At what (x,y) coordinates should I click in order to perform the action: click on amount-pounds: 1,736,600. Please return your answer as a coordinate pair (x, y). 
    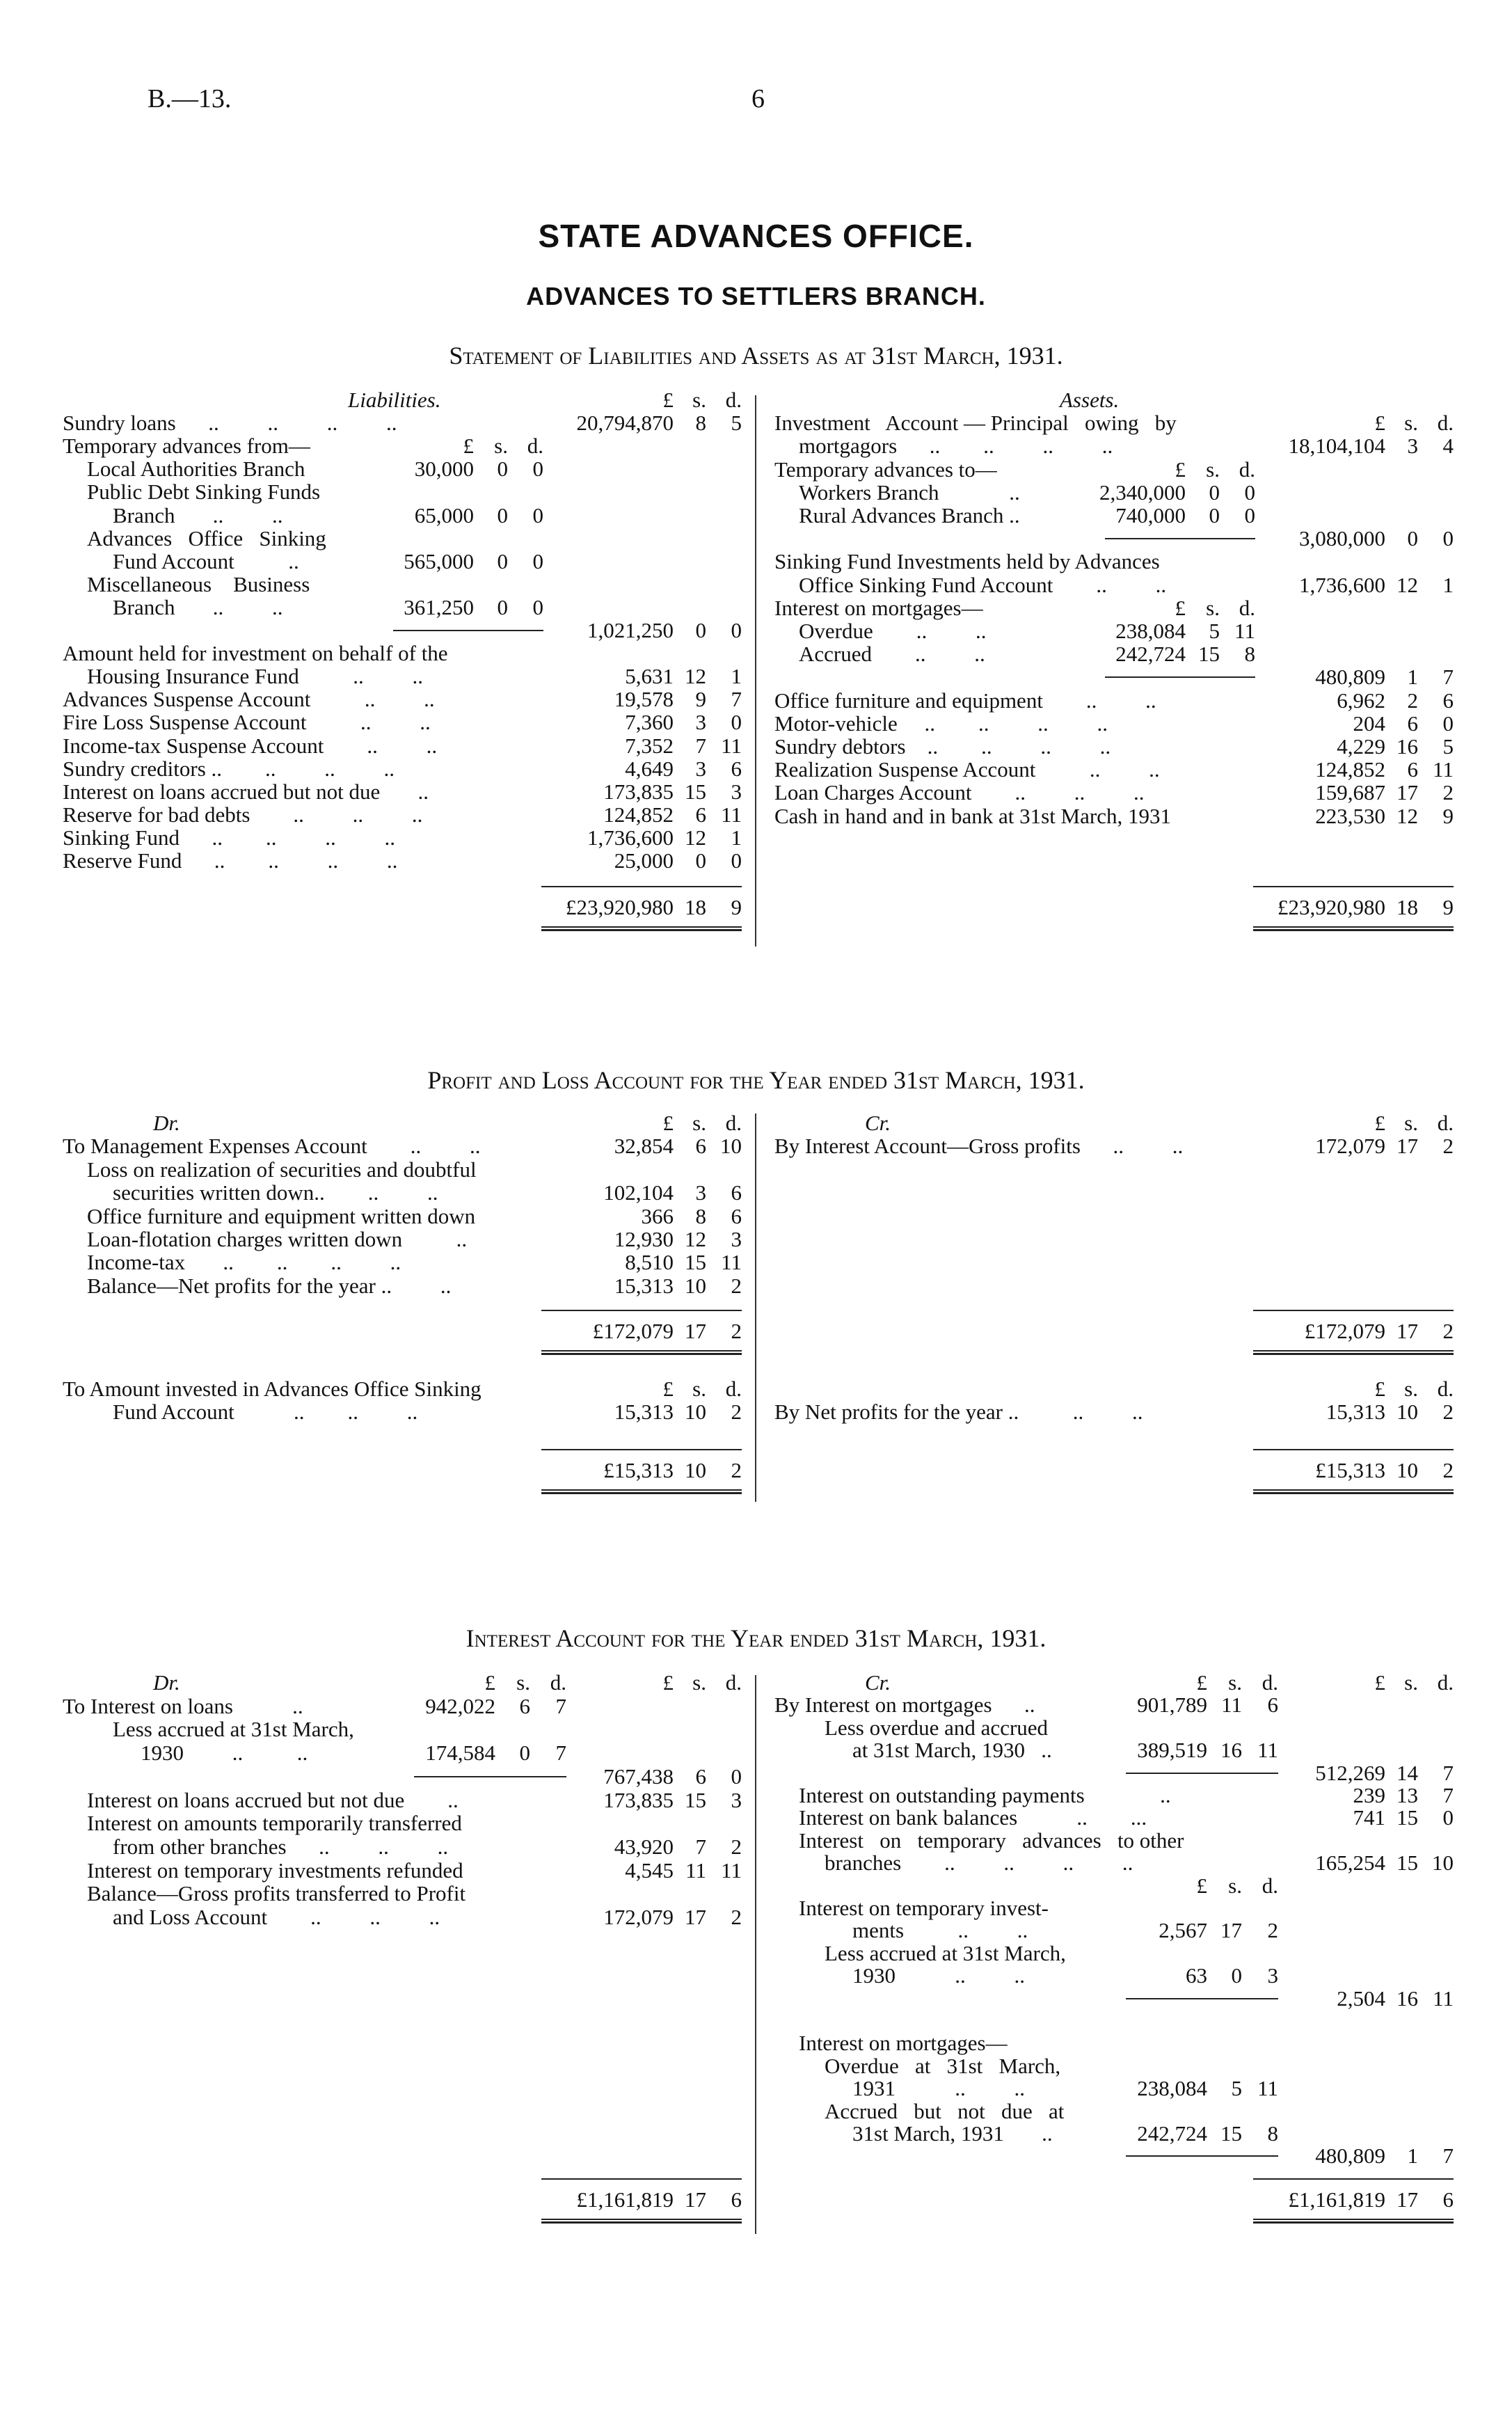
    Looking at the image, I should click on (630, 837).